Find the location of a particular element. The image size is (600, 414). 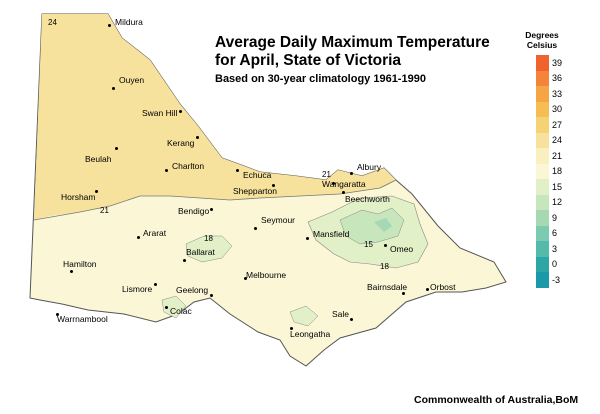

town-dot-geelong is located at coordinates (211, 295).